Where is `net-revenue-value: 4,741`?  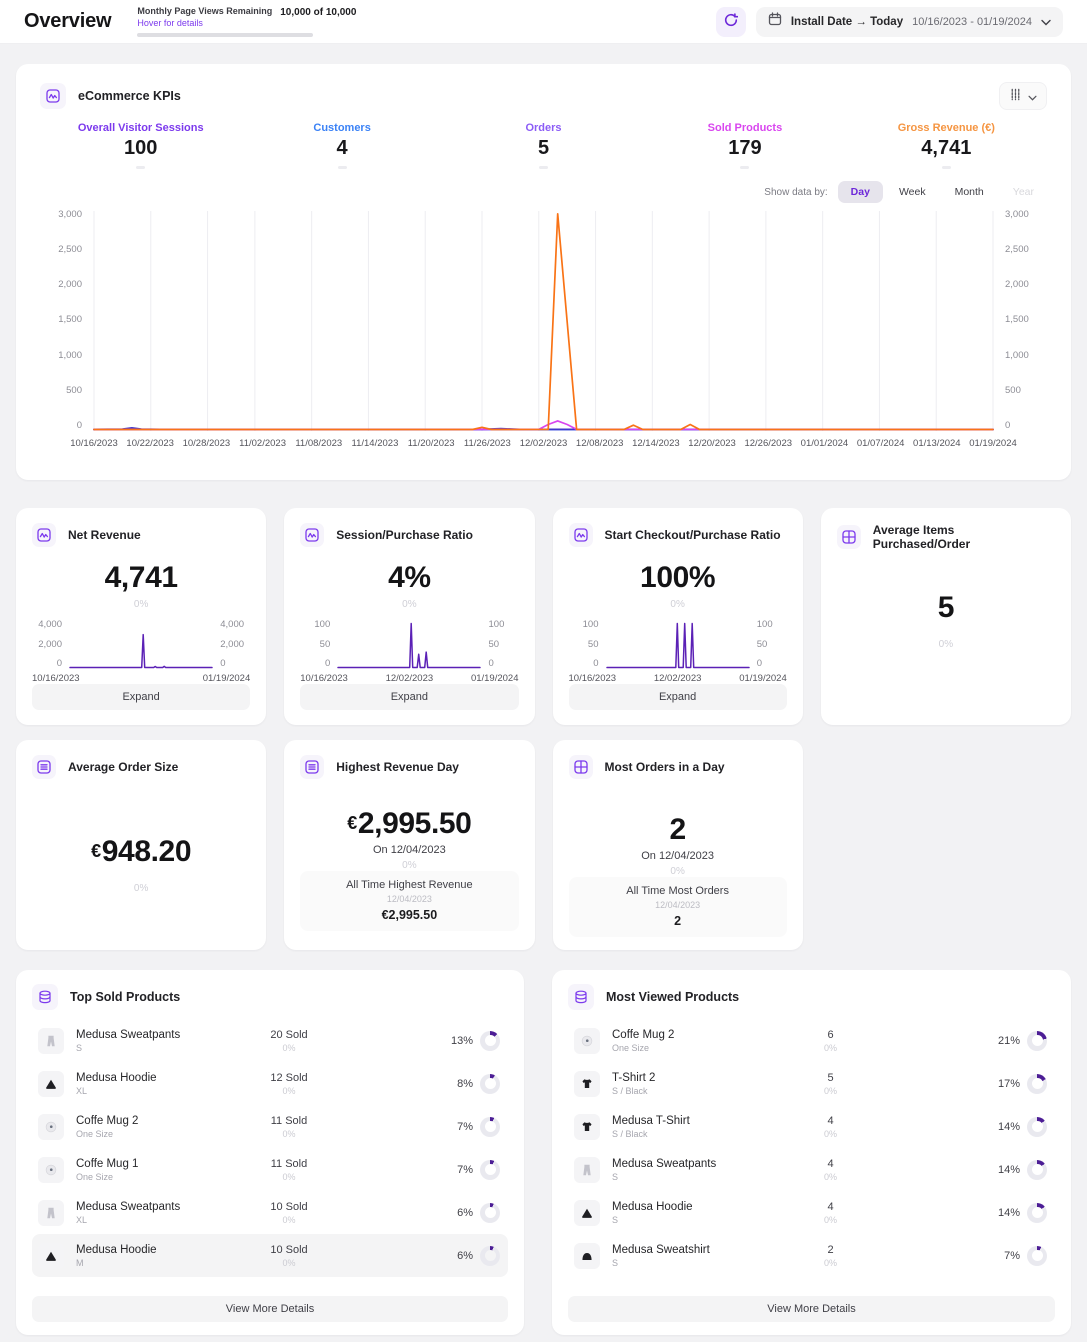 net-revenue-value: 4,741 is located at coordinates (141, 577).